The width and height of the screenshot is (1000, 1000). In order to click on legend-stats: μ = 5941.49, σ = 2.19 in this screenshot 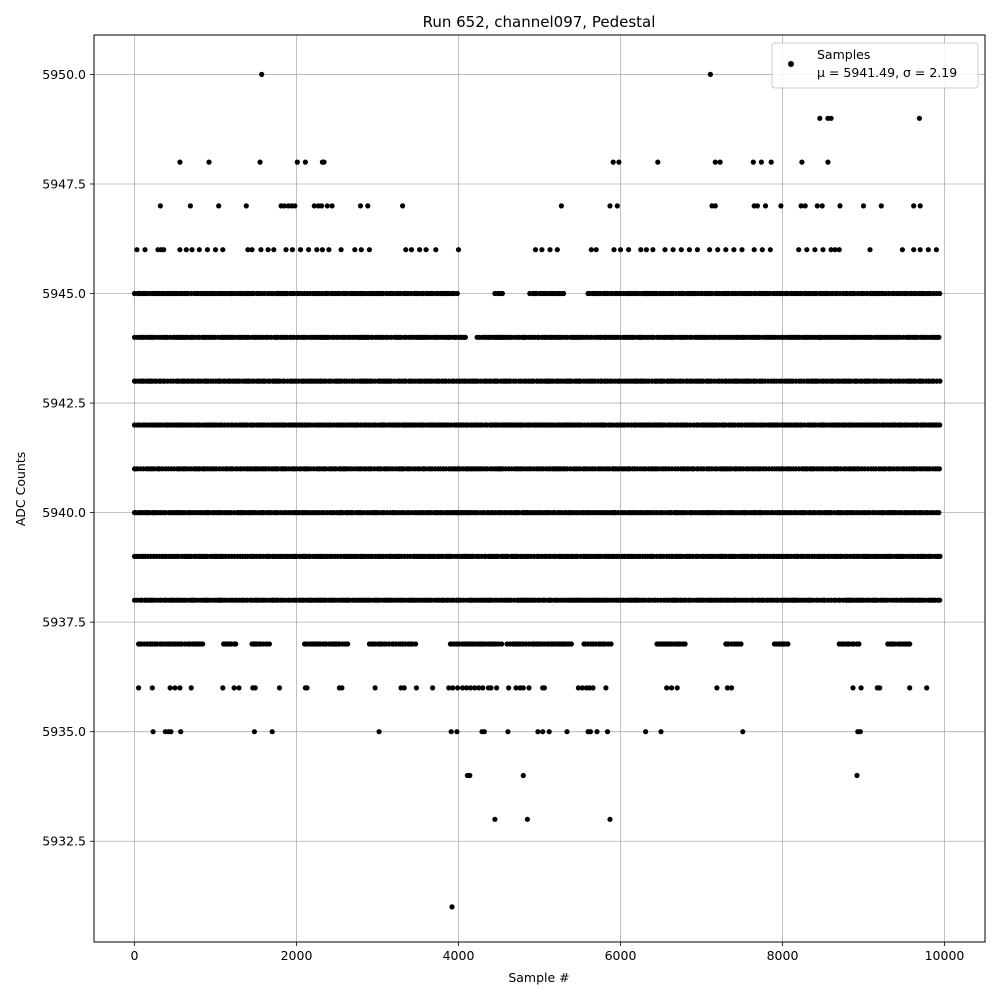, I will do `click(887, 72)`.